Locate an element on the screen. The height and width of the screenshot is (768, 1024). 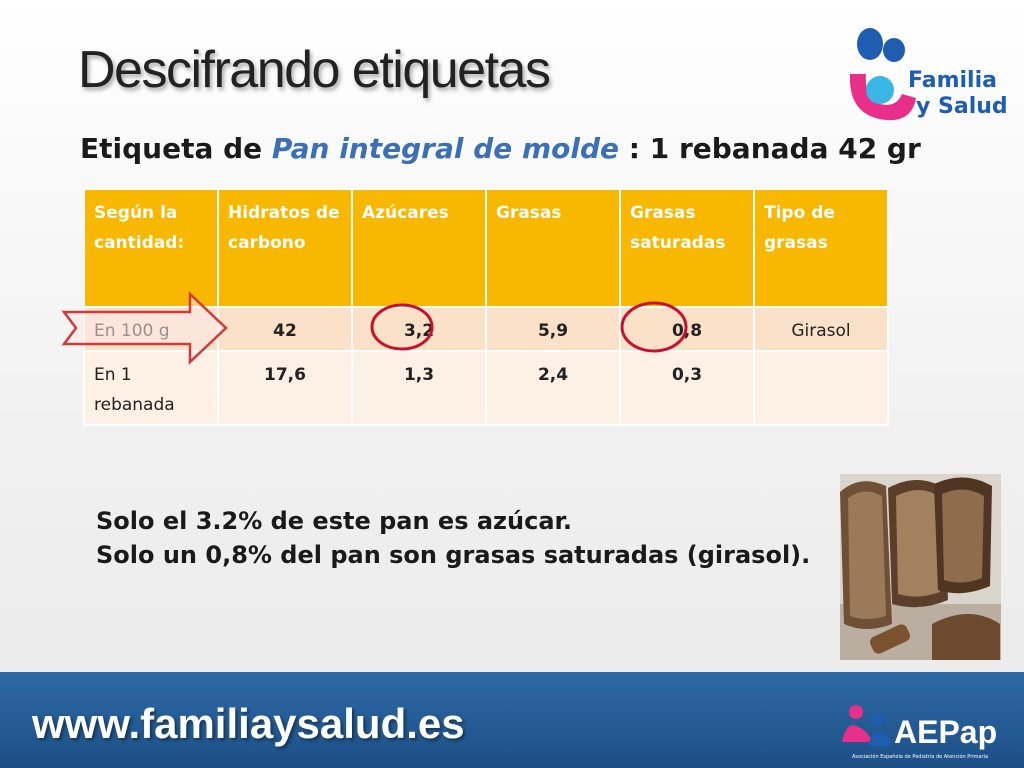
familia-y-salud-logo: Familia y Salud is located at coordinates (929, 79).